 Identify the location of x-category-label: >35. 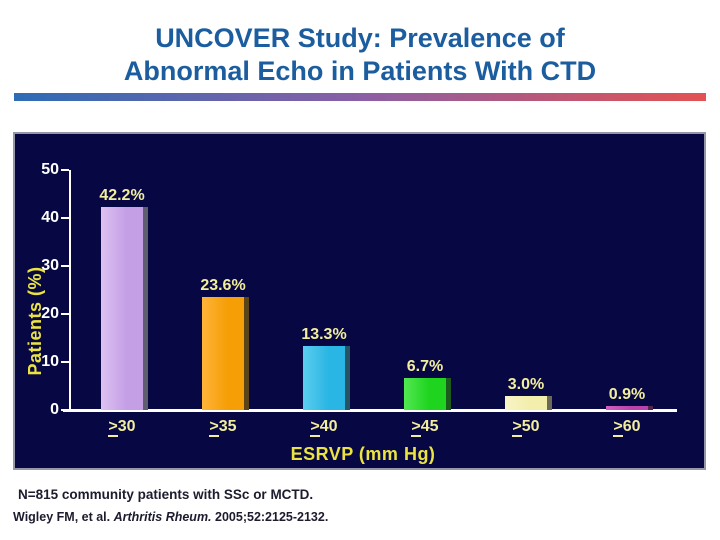
(223, 427).